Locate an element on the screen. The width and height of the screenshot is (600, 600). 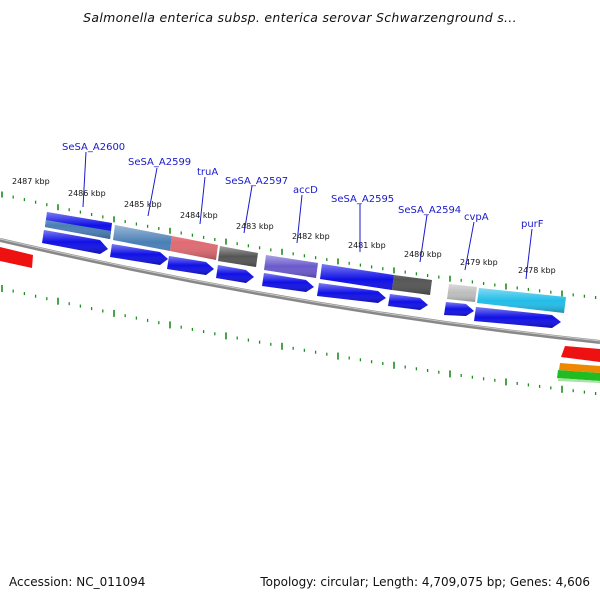
kbp-label: 2481 kbp is located at coordinates (367, 245).